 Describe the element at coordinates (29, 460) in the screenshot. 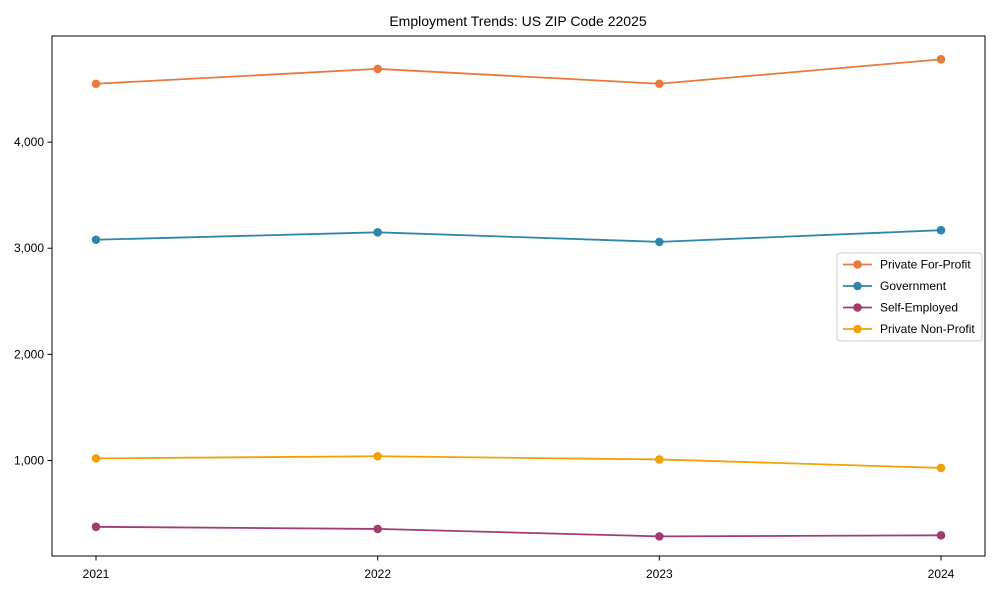

I see `y-tick-label: 1,000` at that location.